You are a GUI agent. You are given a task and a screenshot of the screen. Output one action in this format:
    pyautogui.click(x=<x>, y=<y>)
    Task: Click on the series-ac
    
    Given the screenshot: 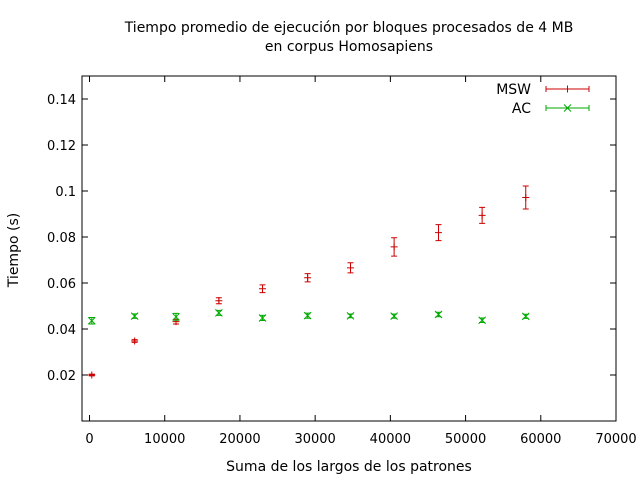 What is the action you would take?
    pyautogui.click(x=308, y=317)
    